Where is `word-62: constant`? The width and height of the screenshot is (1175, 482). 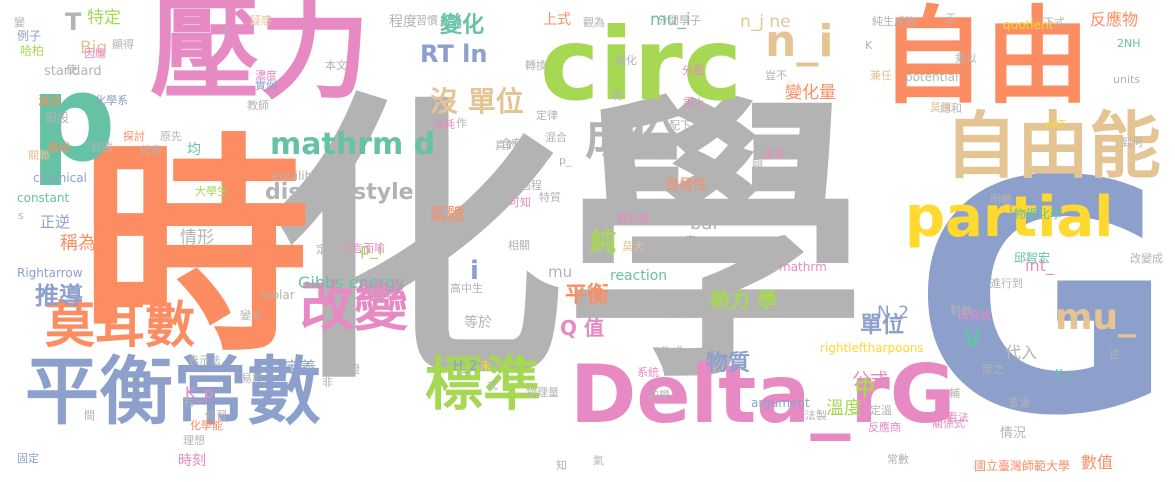
word-62: constant is located at coordinates (43, 198).